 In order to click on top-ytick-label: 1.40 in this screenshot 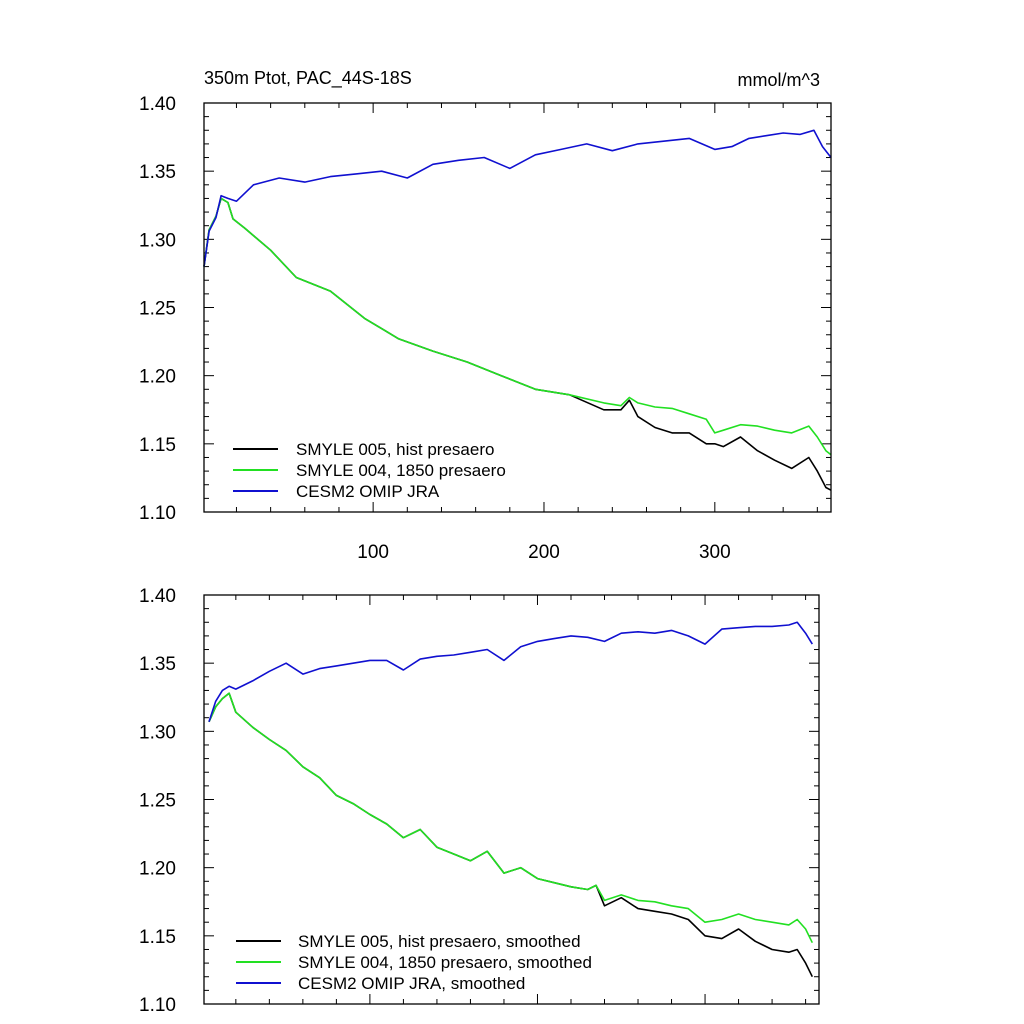, I will do `click(157, 104)`.